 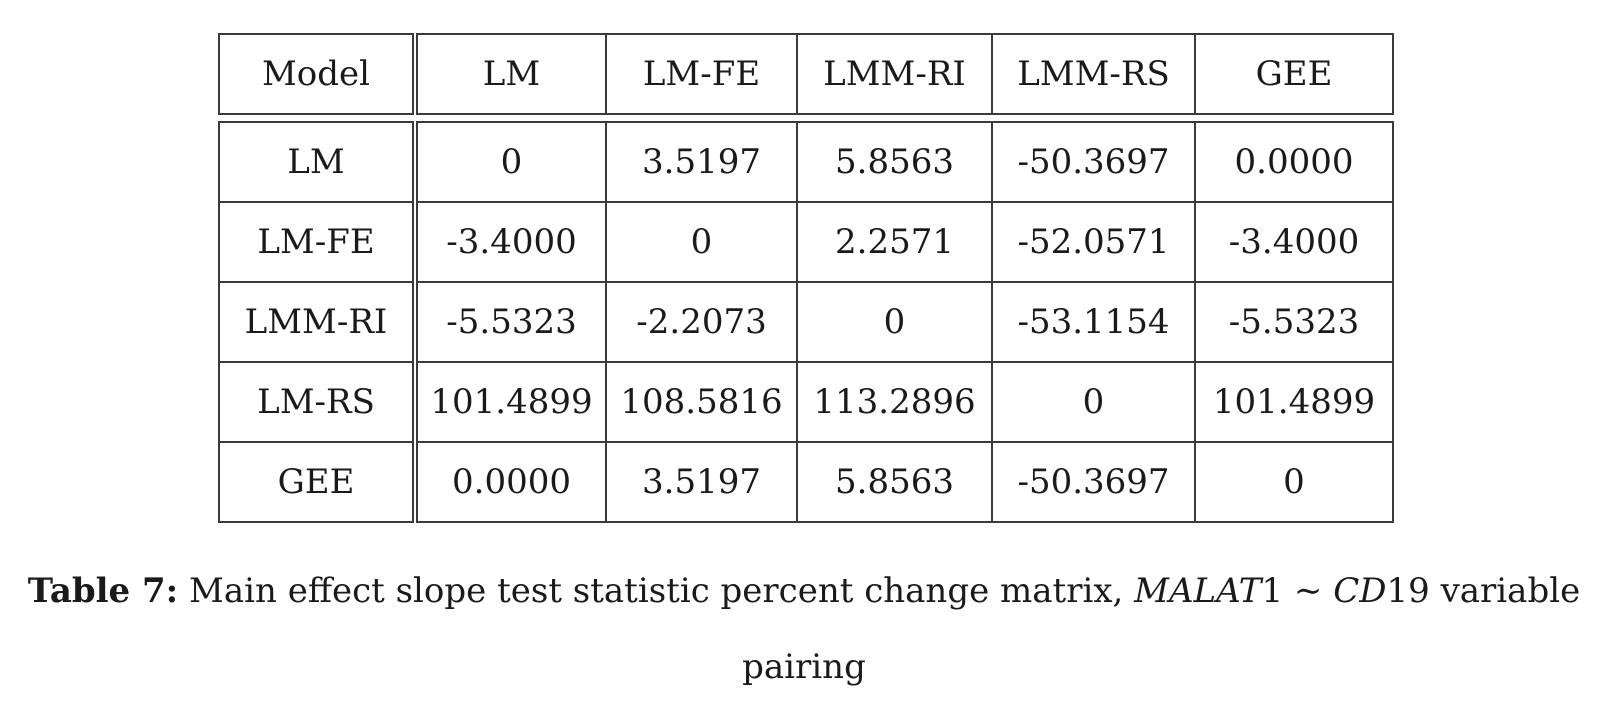 What do you see at coordinates (1381, 591) in the screenshot?
I see `caption-variable-2: CD19` at bounding box center [1381, 591].